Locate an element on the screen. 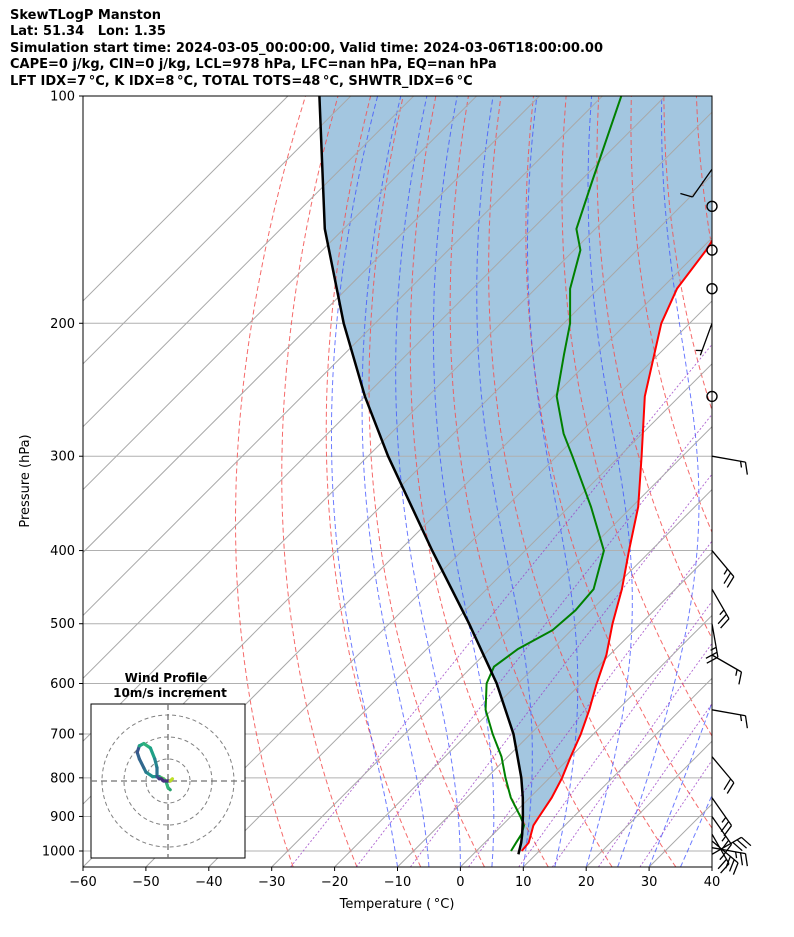 This screenshot has width=794, height=937. x-tick-label: 0 is located at coordinates (460, 882).